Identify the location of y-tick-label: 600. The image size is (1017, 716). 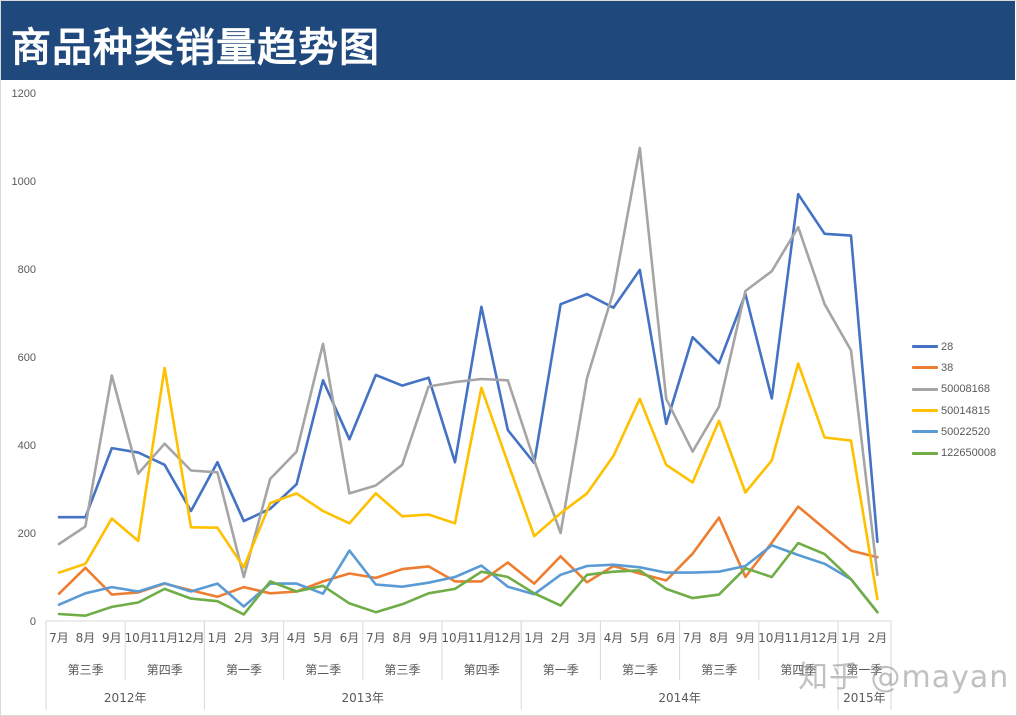
(27, 358).